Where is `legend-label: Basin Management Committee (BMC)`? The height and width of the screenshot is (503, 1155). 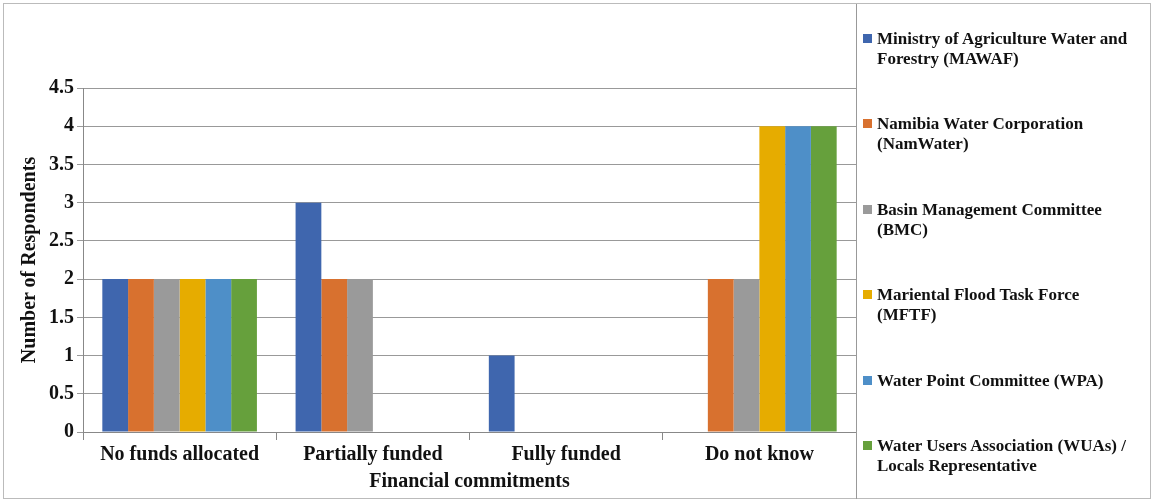
legend-label: Basin Management Committee (BMC) is located at coordinates (990, 219).